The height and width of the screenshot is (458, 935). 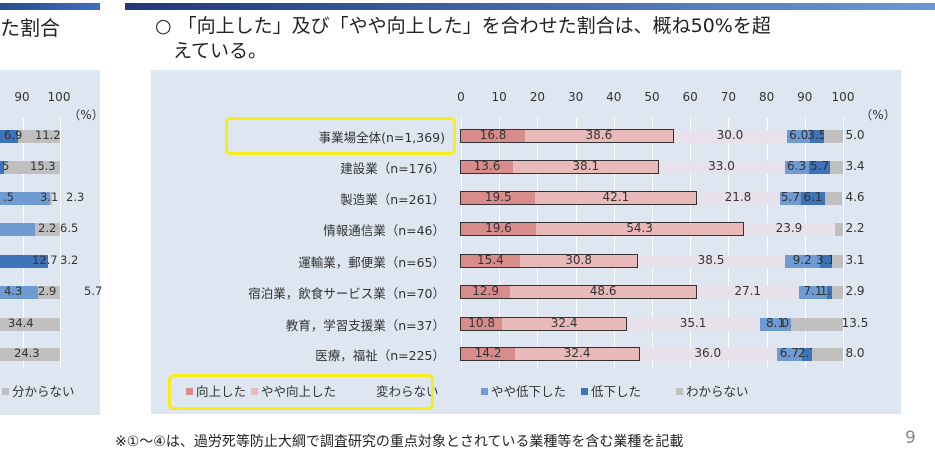 I want to click on data-label: 35.1, so click(x=693, y=323).